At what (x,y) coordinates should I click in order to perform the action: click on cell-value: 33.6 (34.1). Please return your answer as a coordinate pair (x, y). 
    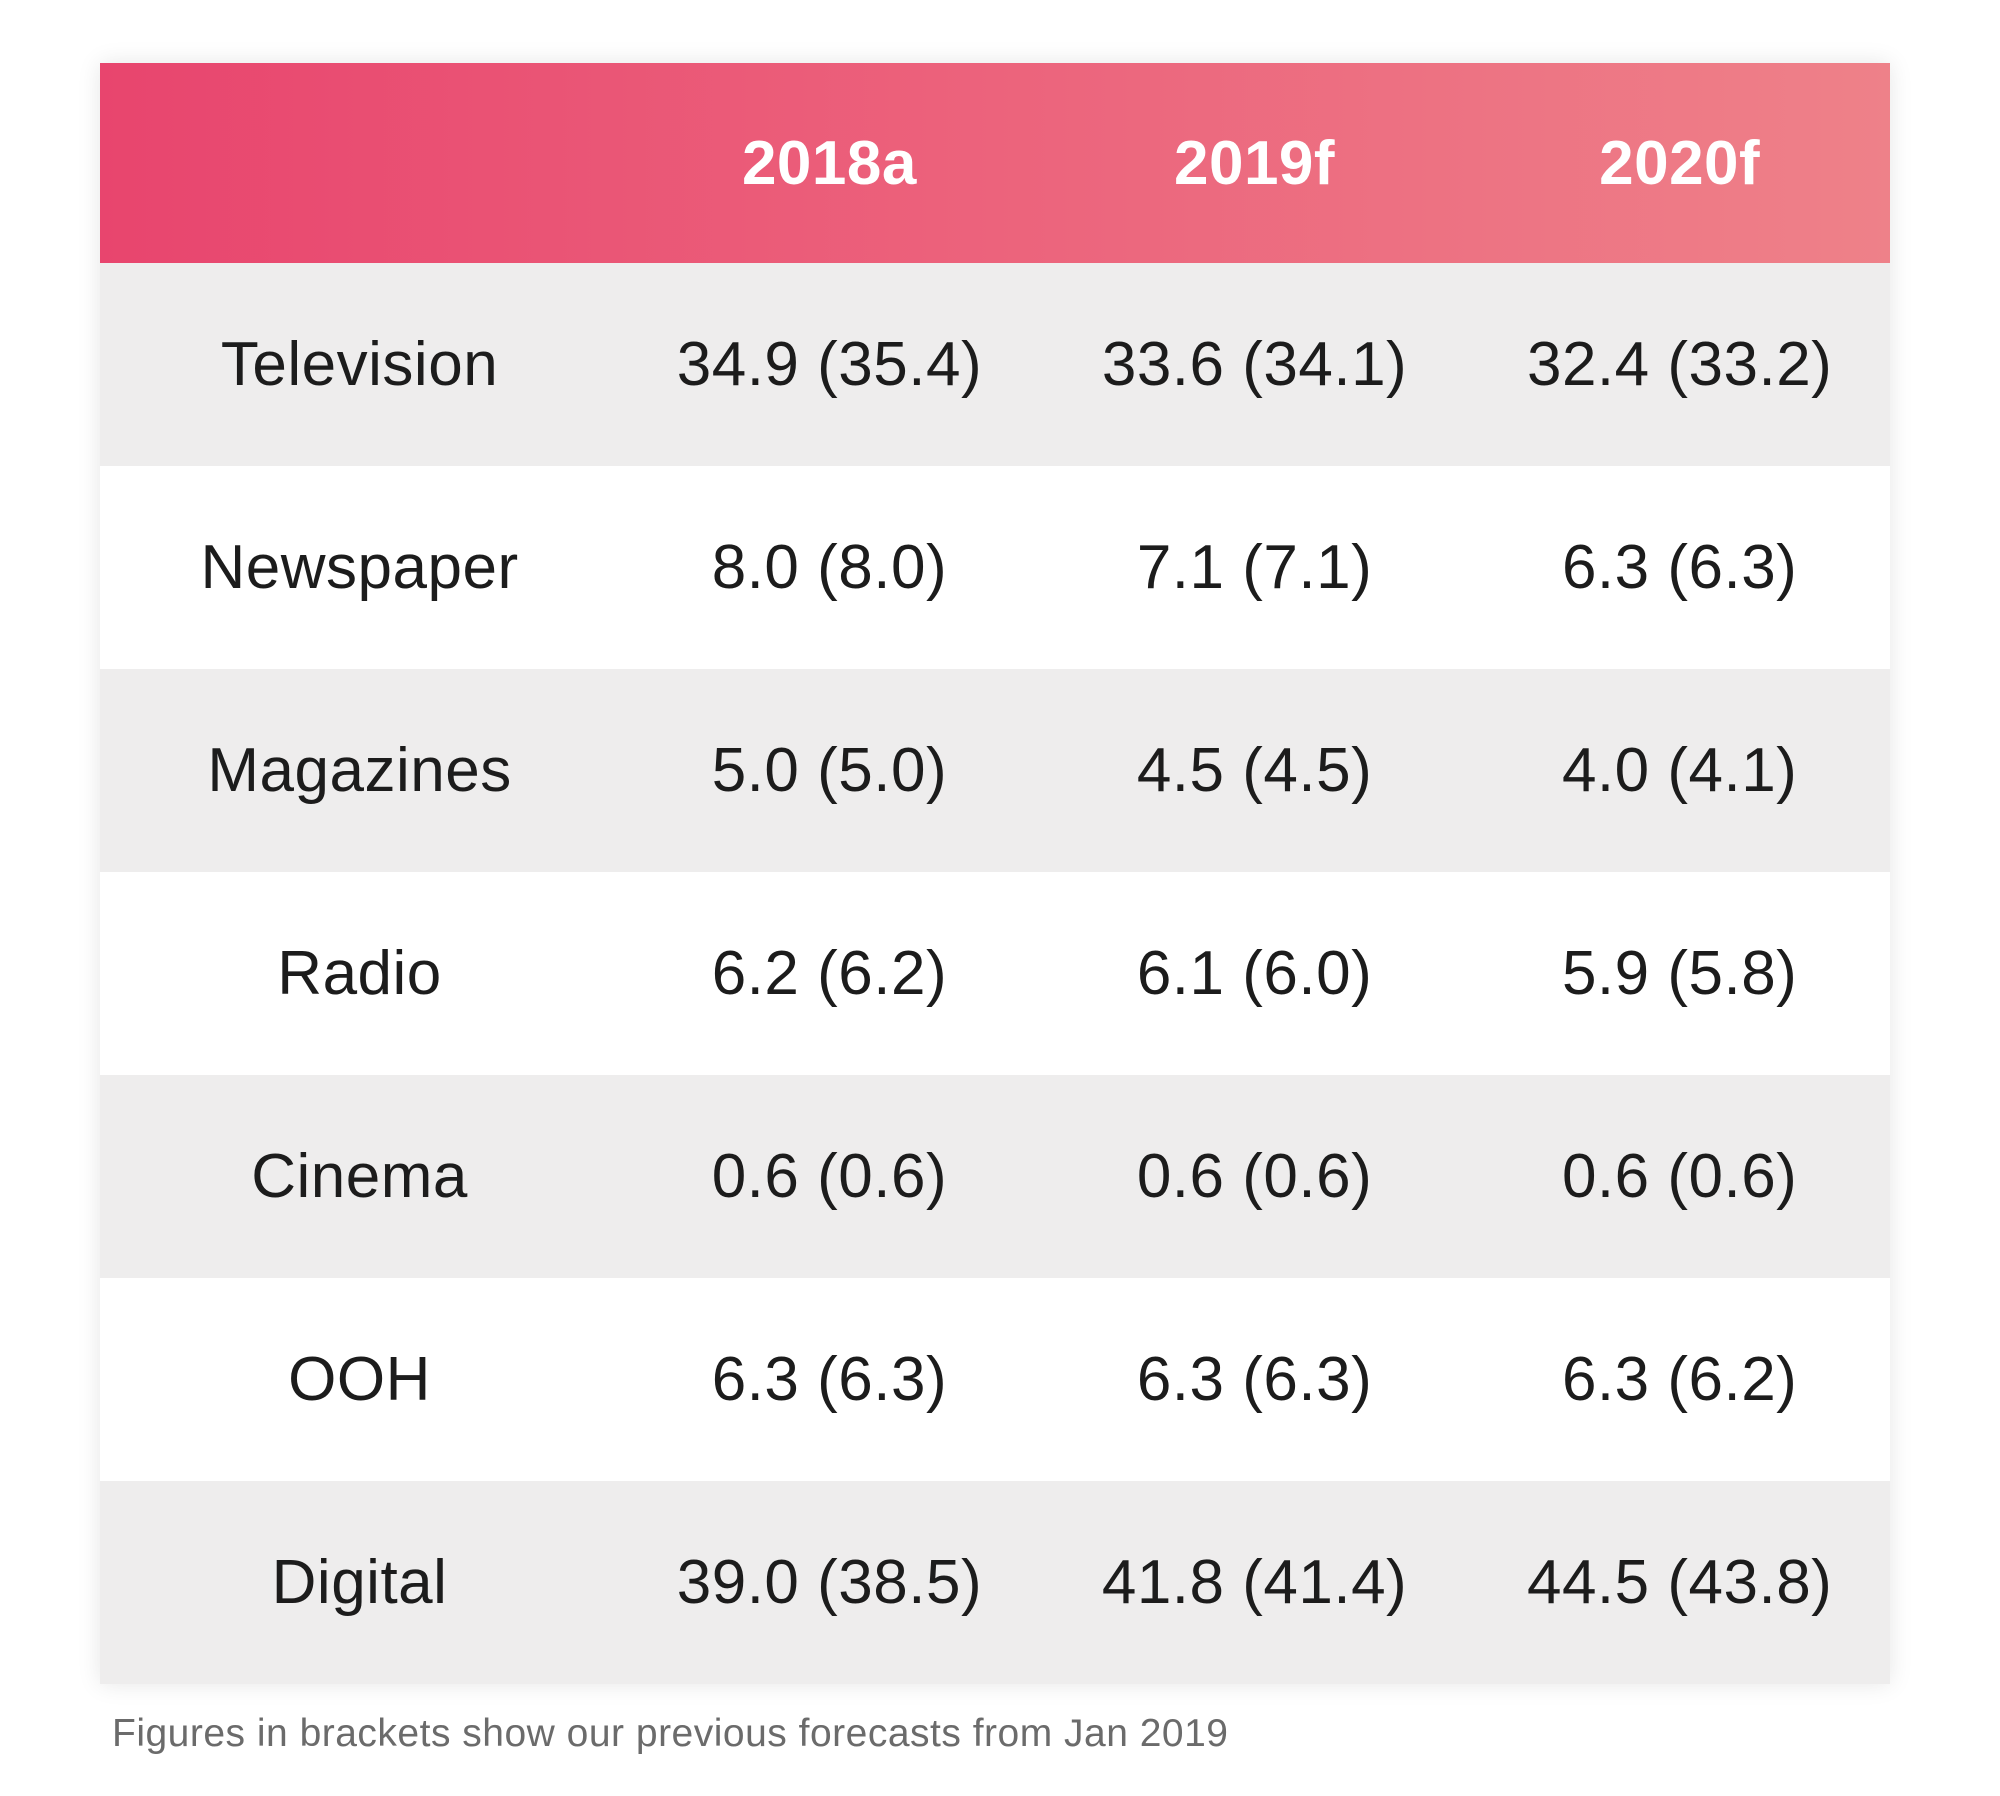
    Looking at the image, I should click on (1254, 364).